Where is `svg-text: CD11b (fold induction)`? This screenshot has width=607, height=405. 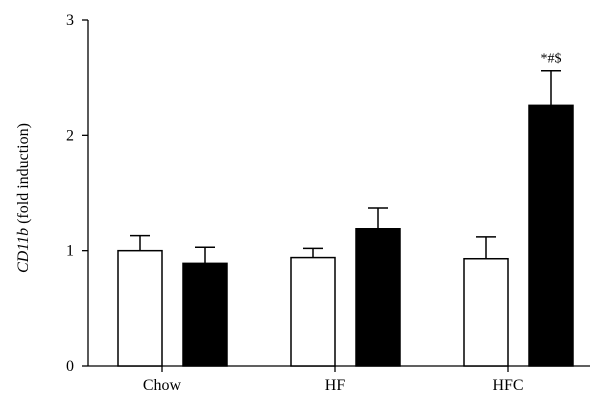 svg-text: CD11b (fold induction) is located at coordinates (23, 198).